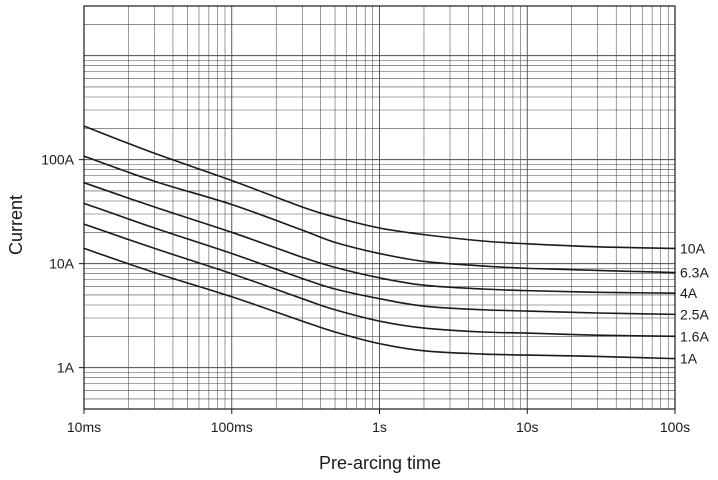  I want to click on series-label: 10A, so click(693, 248).